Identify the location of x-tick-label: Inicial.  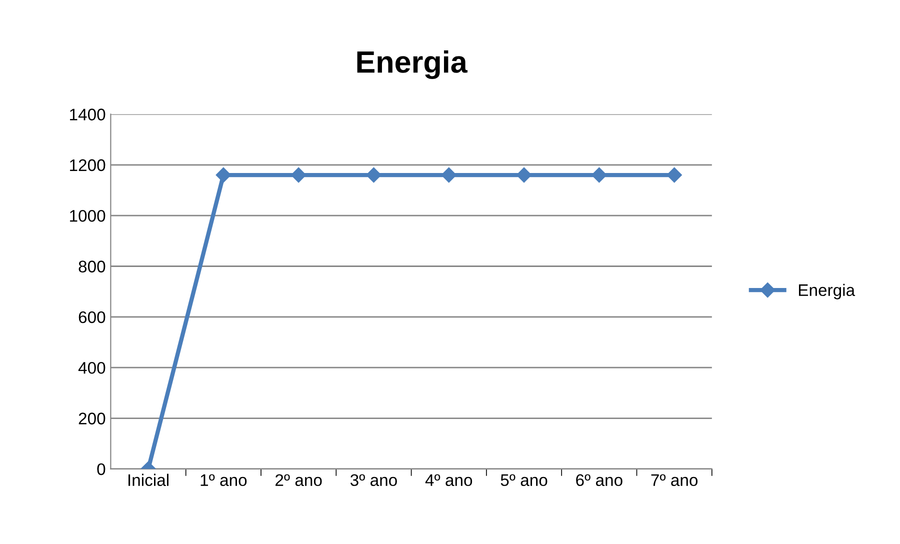
(148, 480).